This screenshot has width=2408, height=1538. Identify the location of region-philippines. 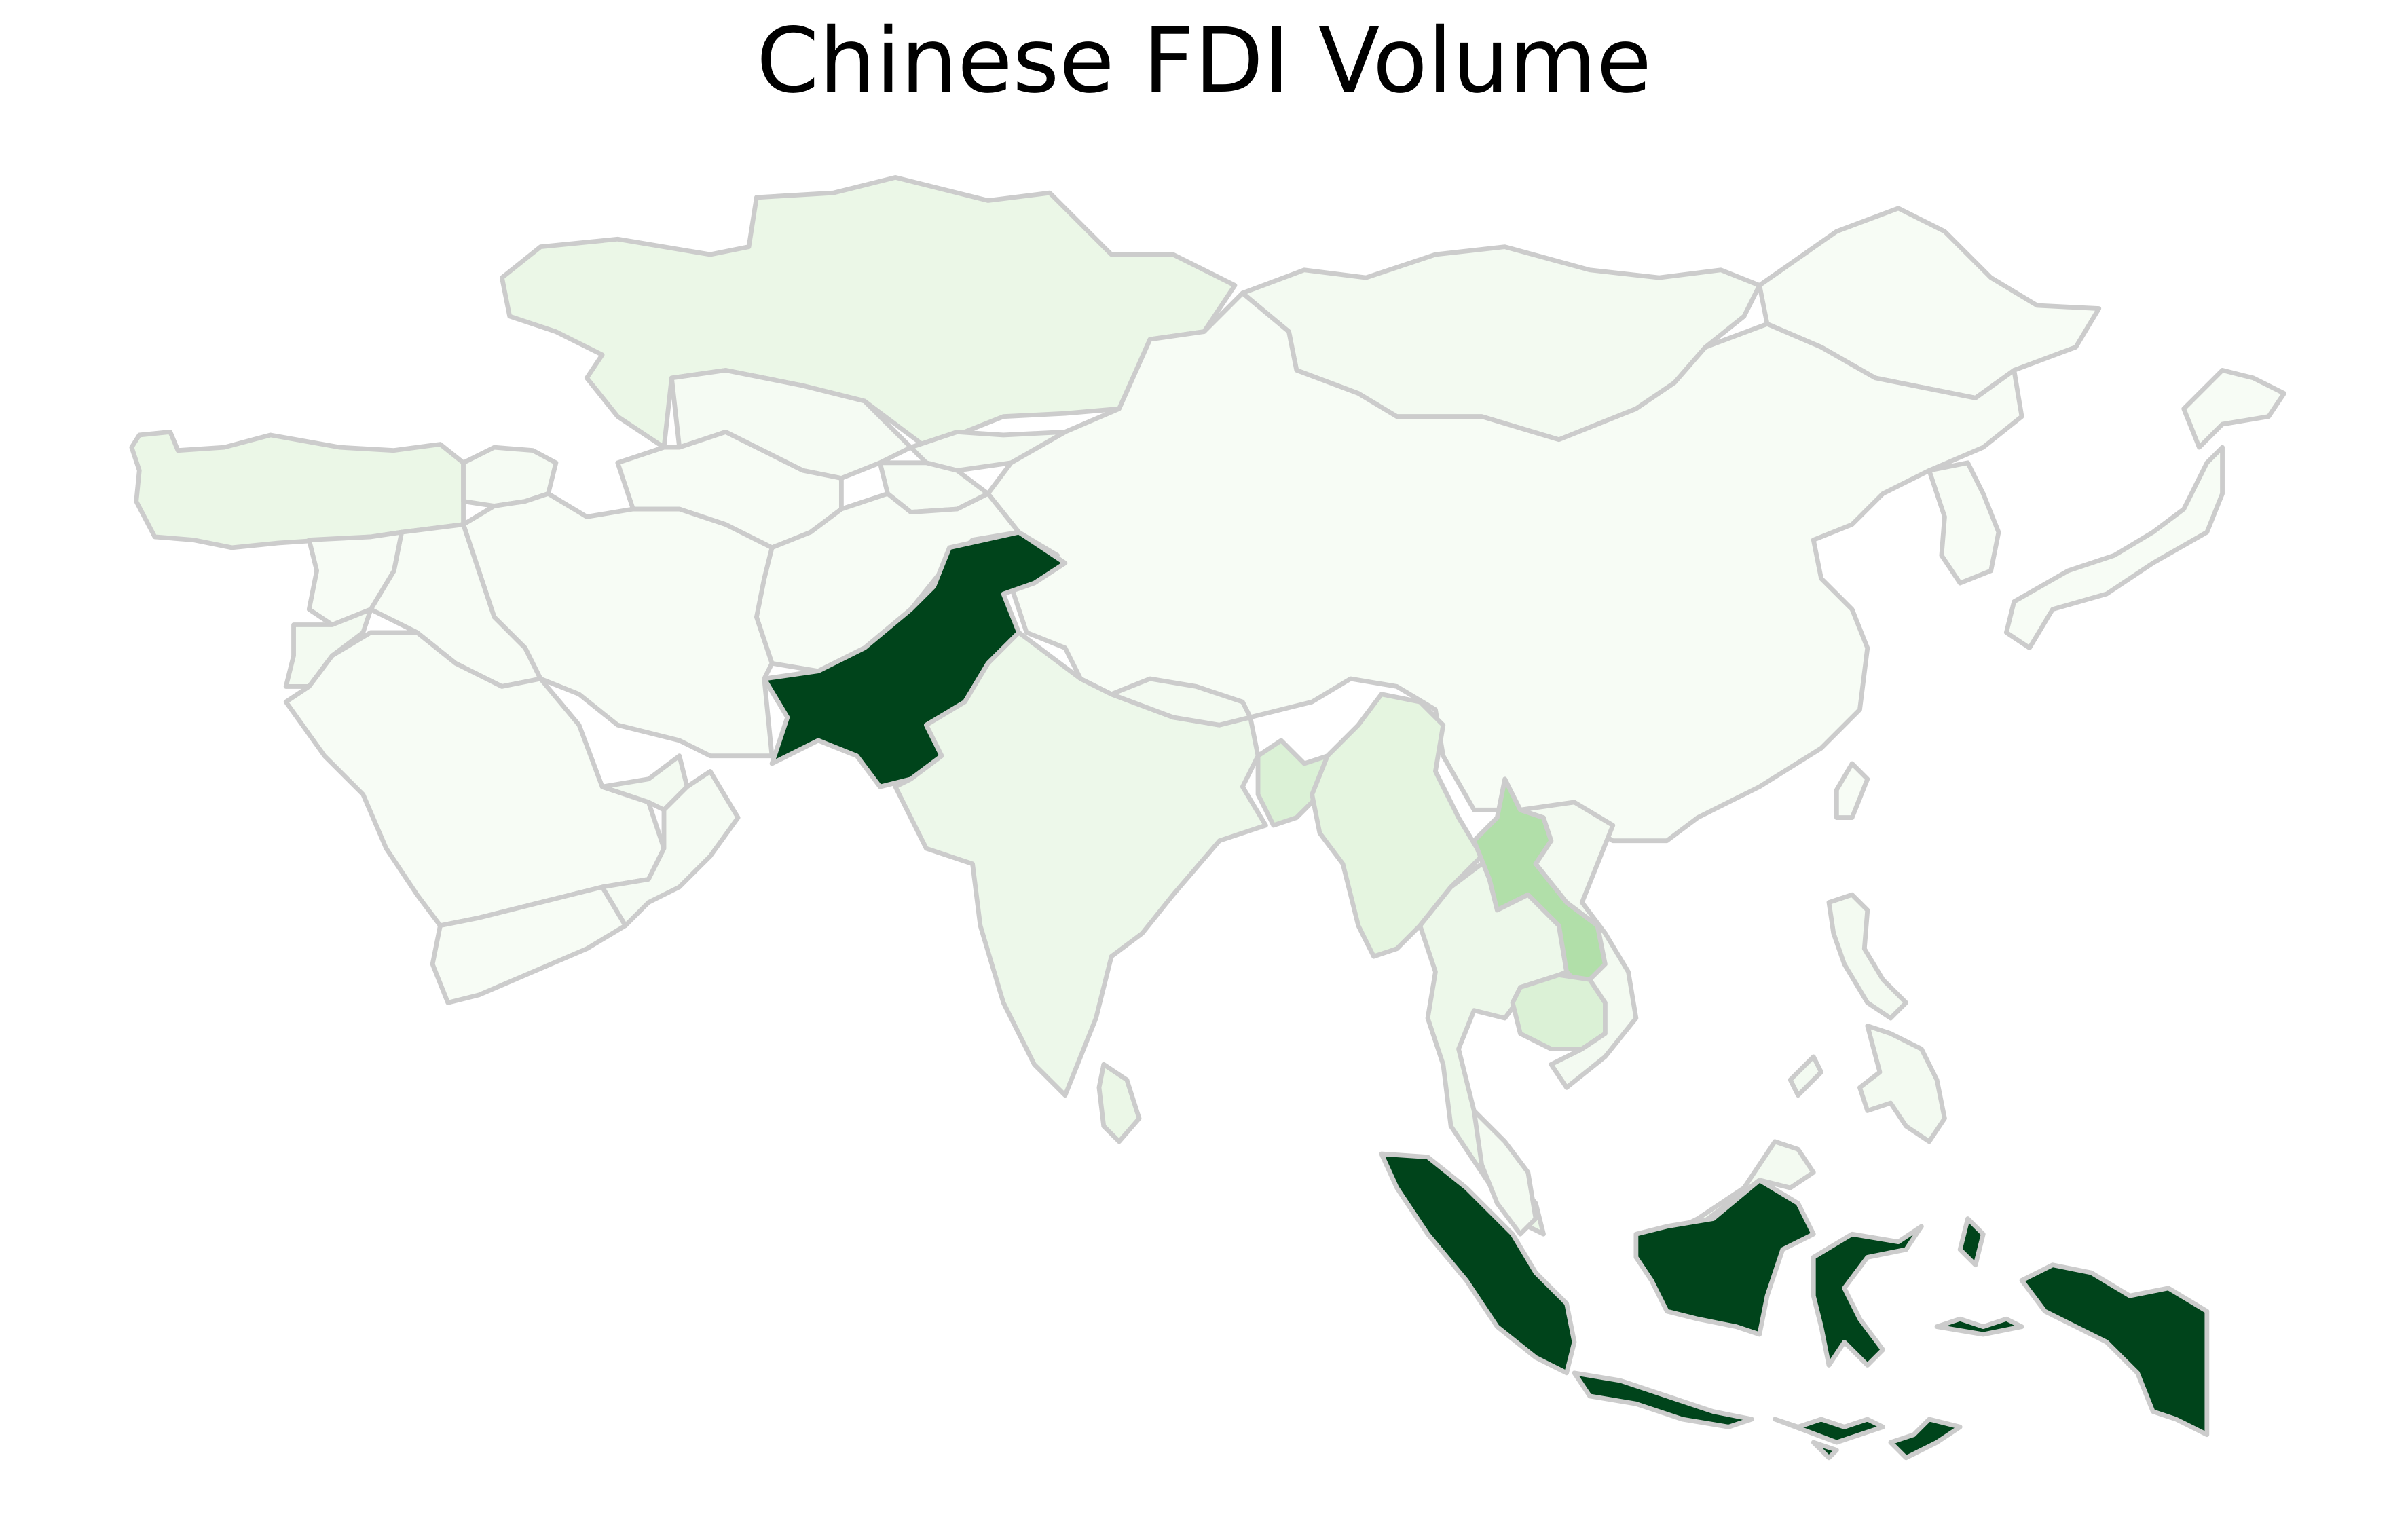
(1867, 1018).